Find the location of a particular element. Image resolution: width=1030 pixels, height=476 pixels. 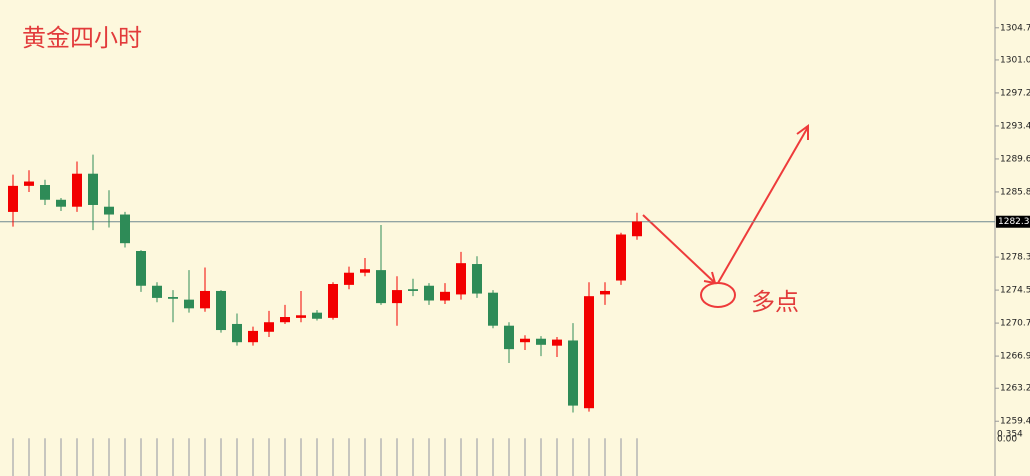

volume-tick-label: 0.00 is located at coordinates (1007, 440).